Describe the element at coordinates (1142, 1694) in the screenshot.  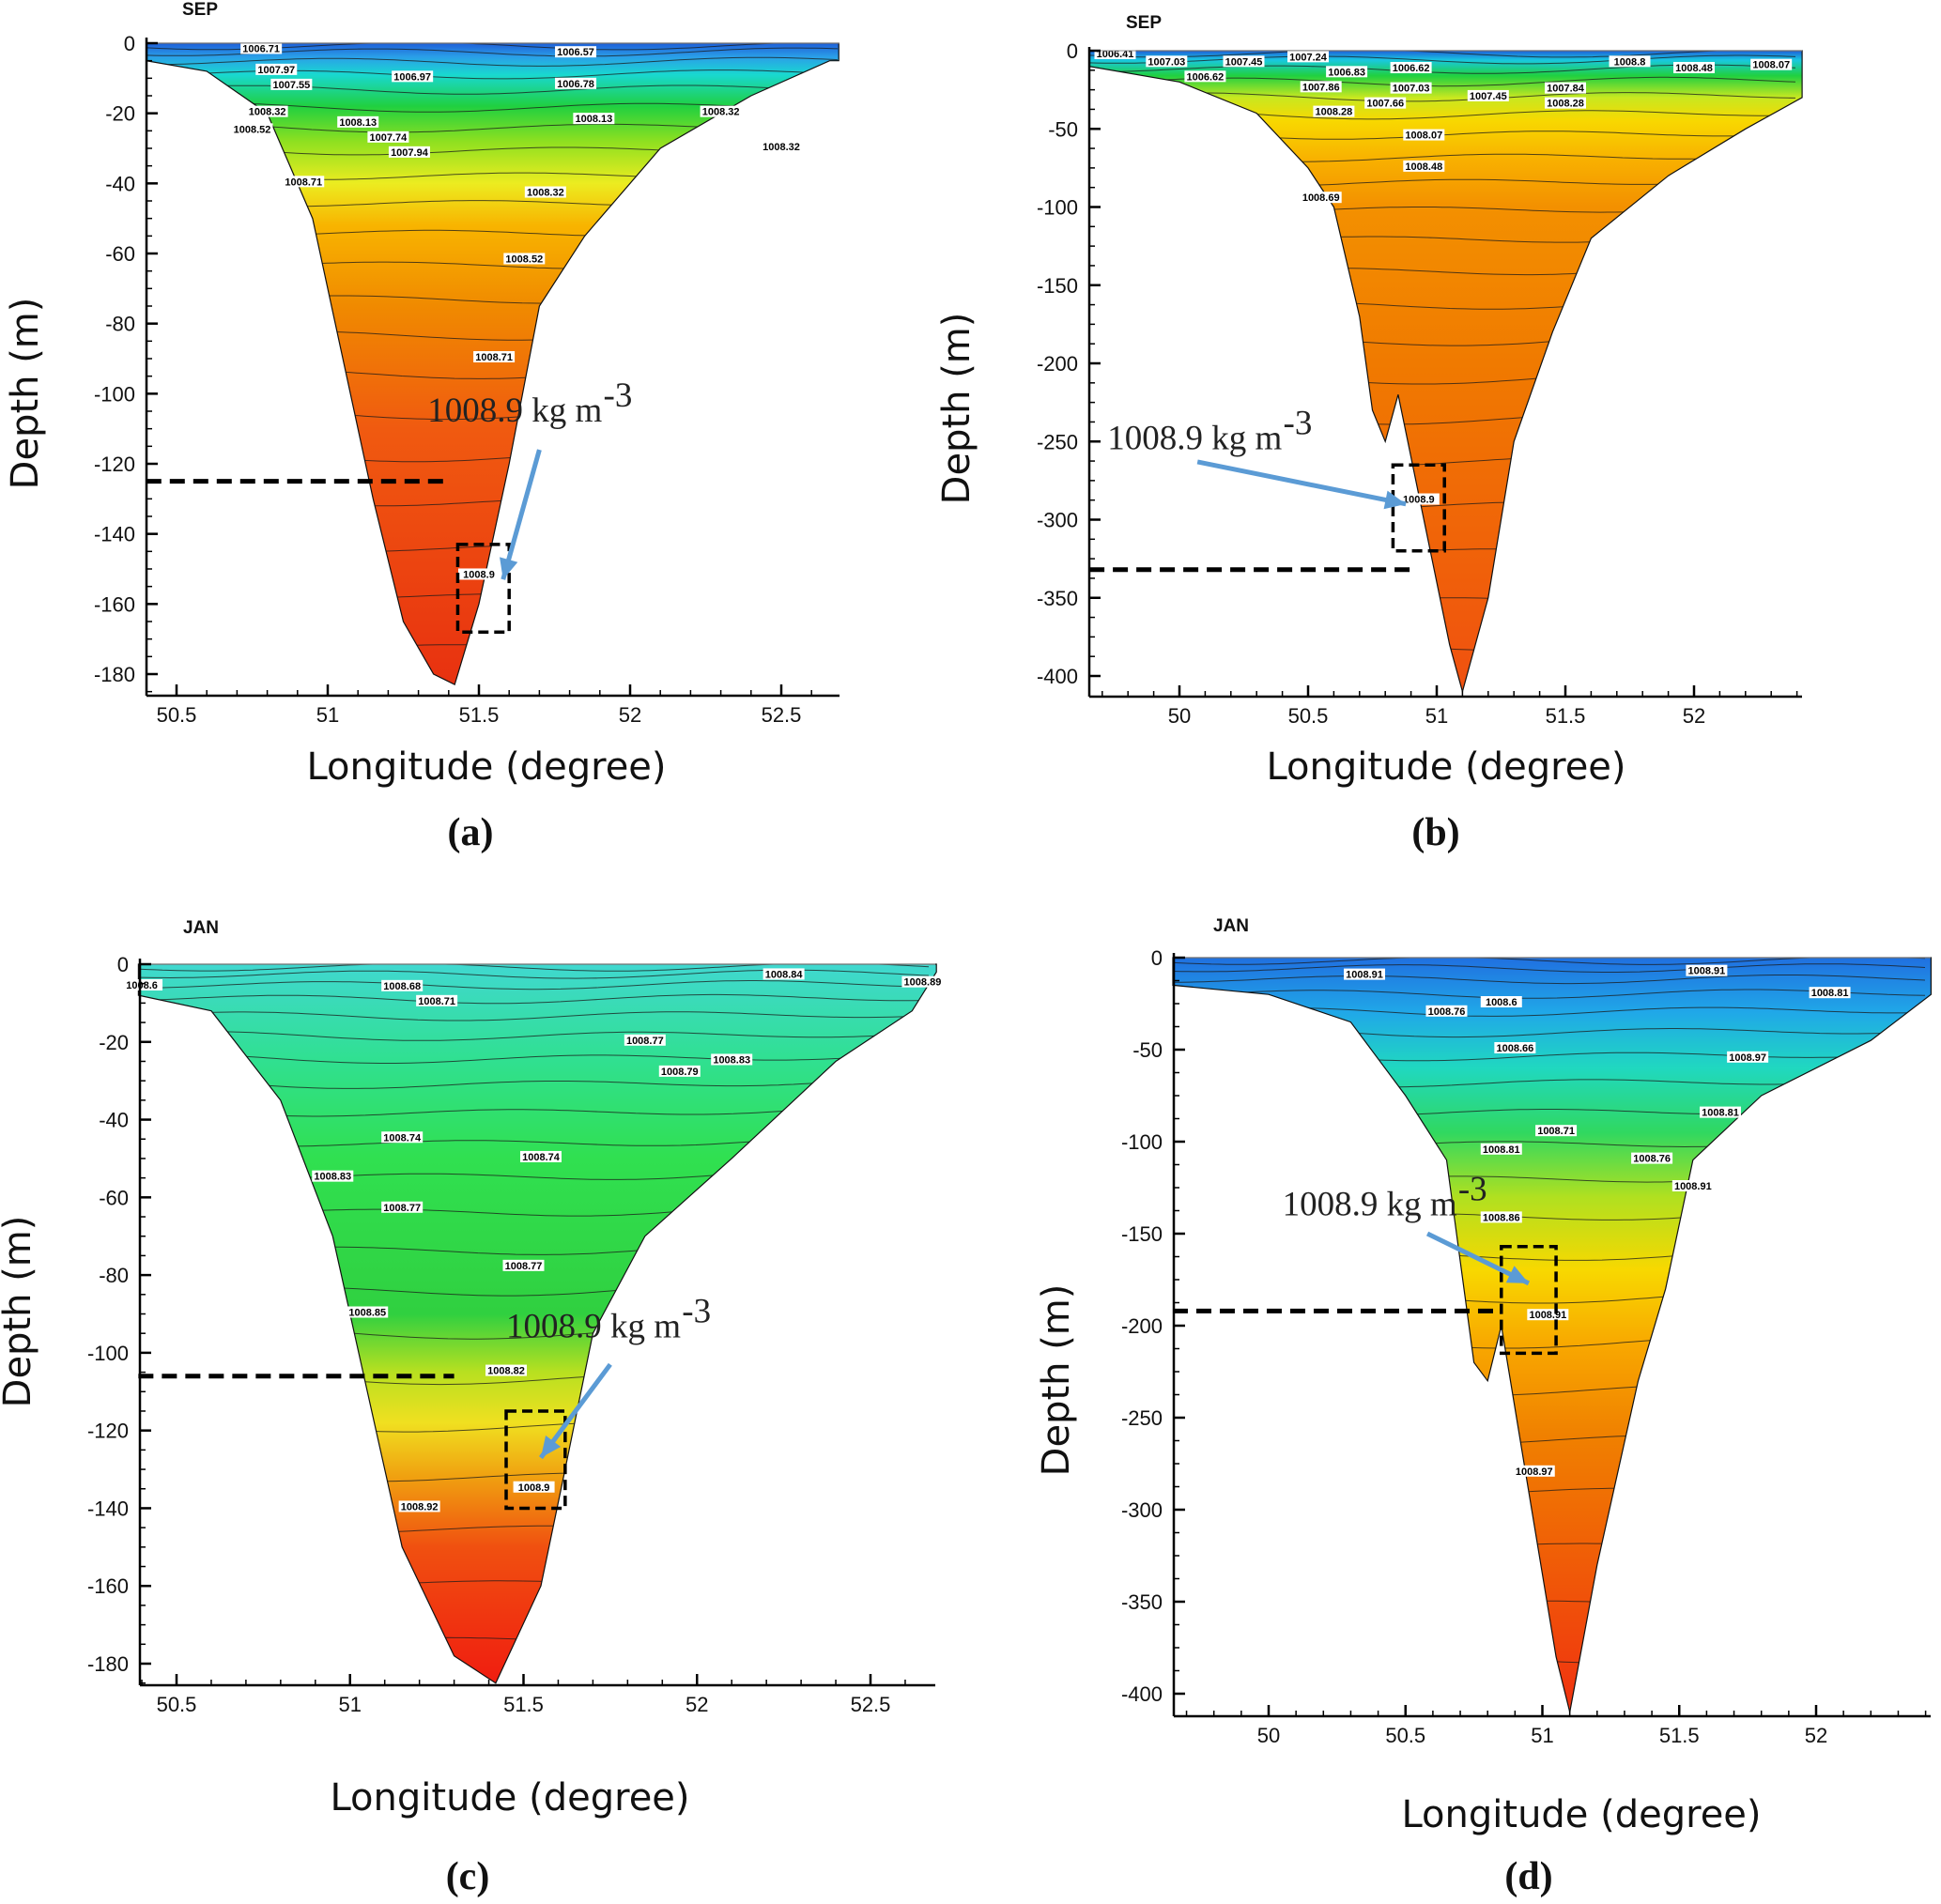
I see `y-tick-label: -400` at that location.